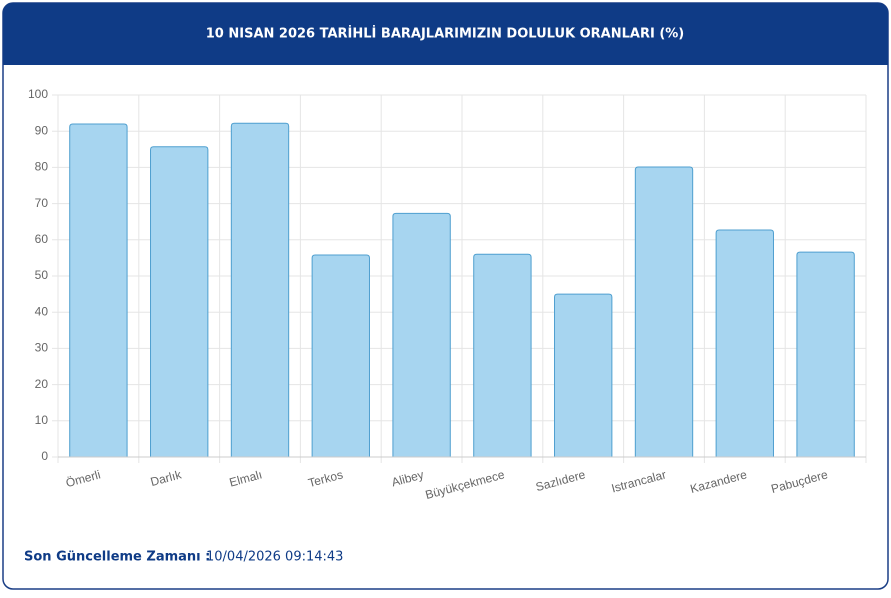 Image resolution: width=891 pixels, height=598 pixels. I want to click on y-tick-label: 0, so click(44, 456).